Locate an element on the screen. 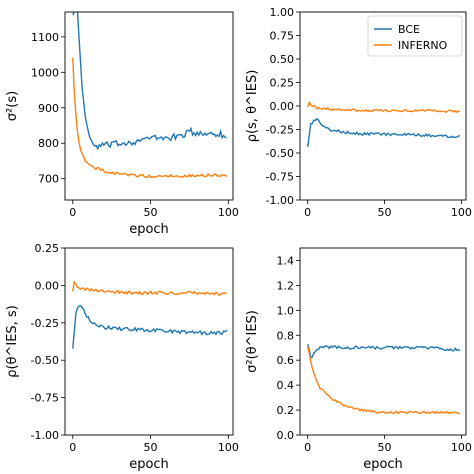  y-tick-label: 1100 is located at coordinates (45, 37).